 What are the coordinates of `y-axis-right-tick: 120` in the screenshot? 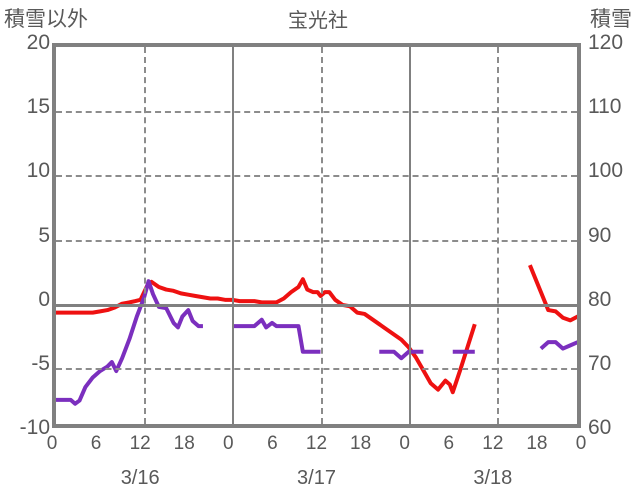 It's located at (606, 42).